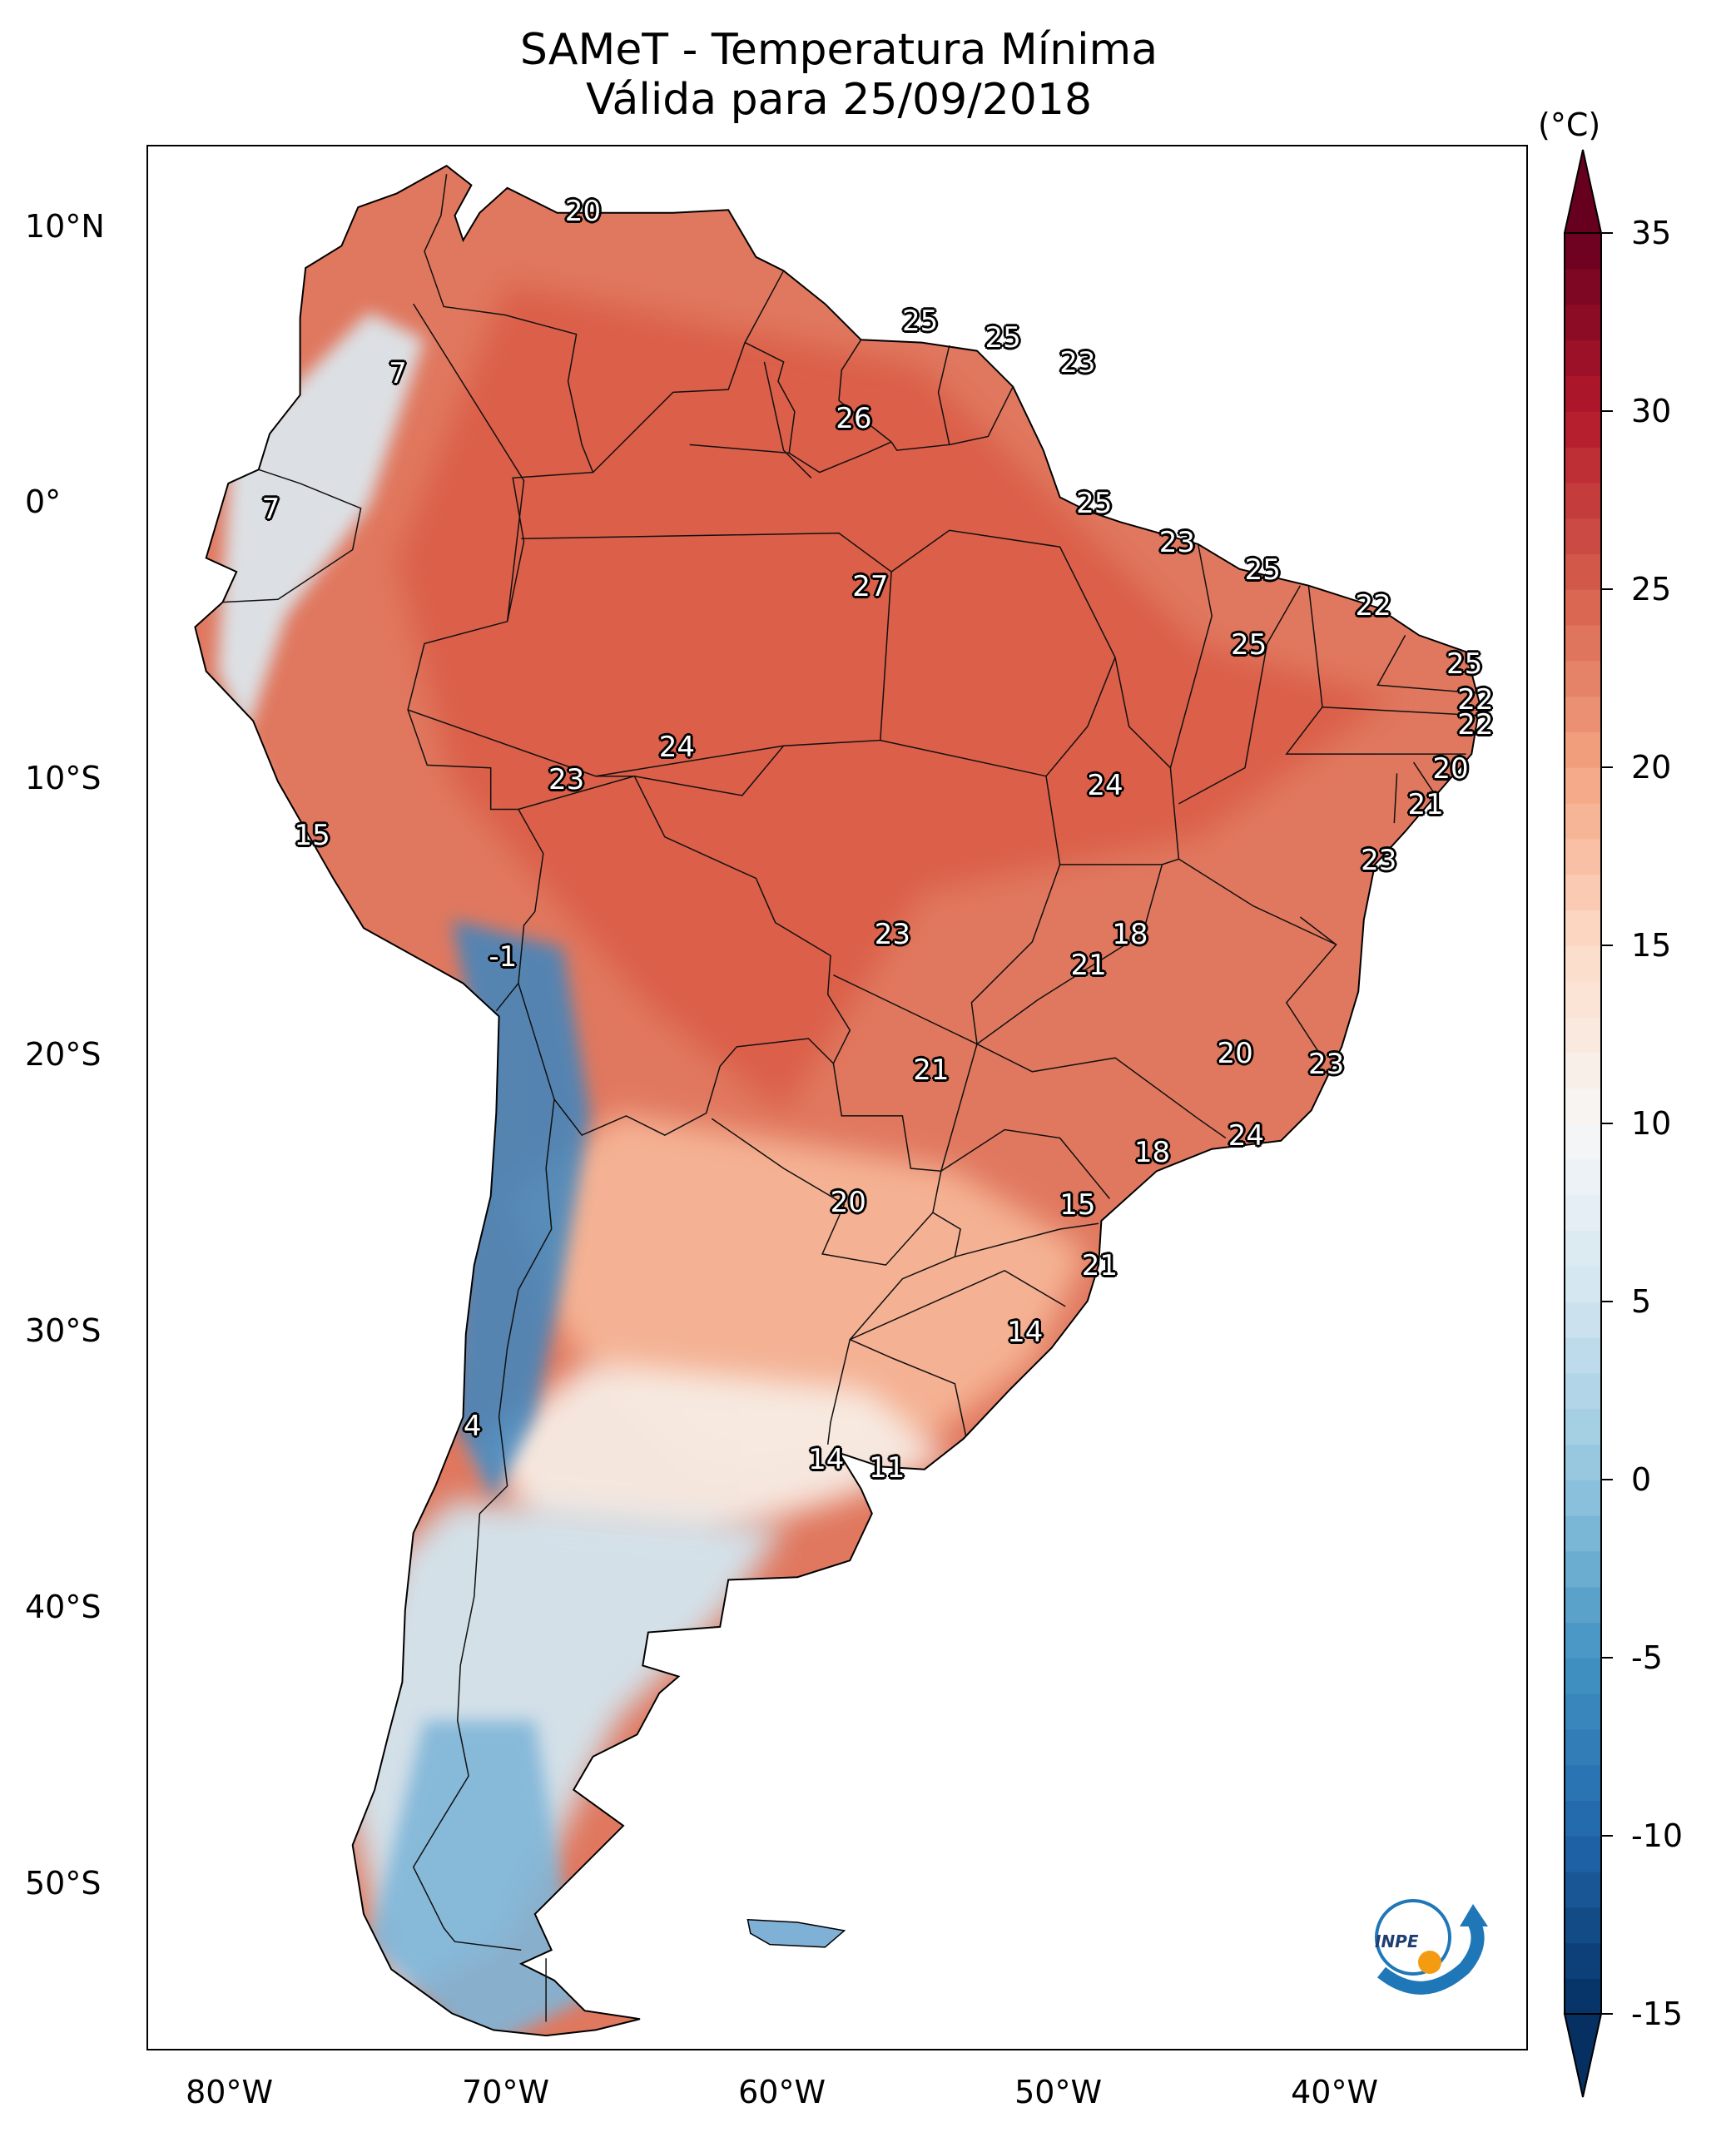 The height and width of the screenshot is (2152, 1736). Describe the element at coordinates (796, 1933) in the screenshot. I see `falkland-islands` at that location.